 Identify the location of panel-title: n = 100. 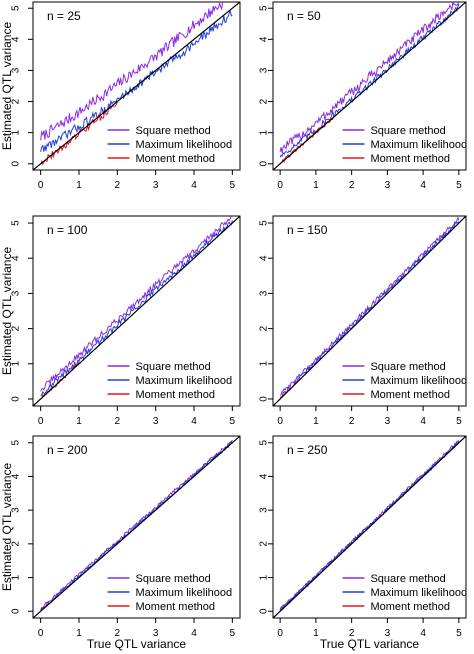
(67, 230).